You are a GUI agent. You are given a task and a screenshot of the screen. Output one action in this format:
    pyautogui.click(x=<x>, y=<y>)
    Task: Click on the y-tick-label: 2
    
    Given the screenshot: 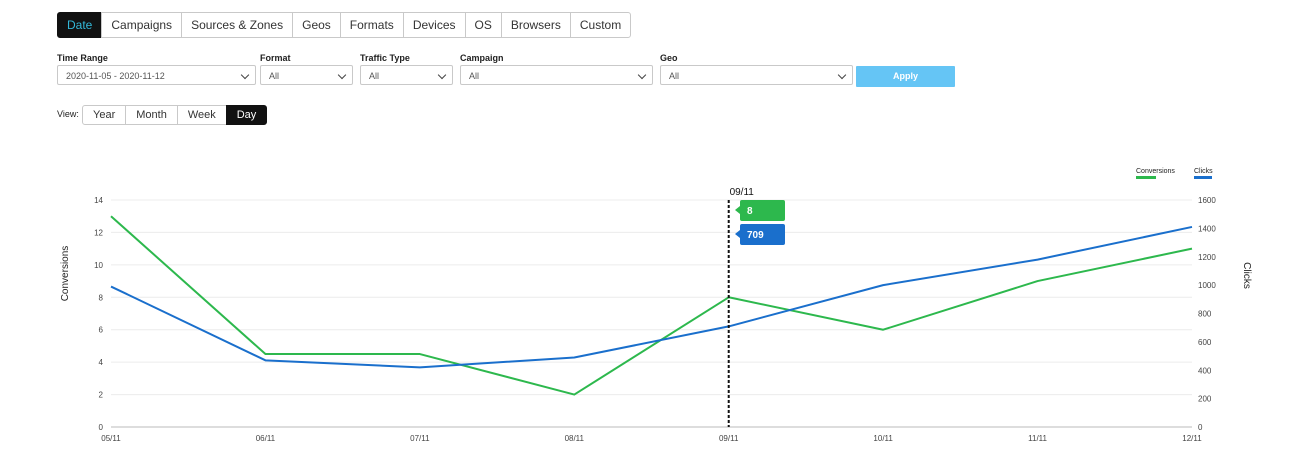 What is the action you would take?
    pyautogui.click(x=101, y=395)
    